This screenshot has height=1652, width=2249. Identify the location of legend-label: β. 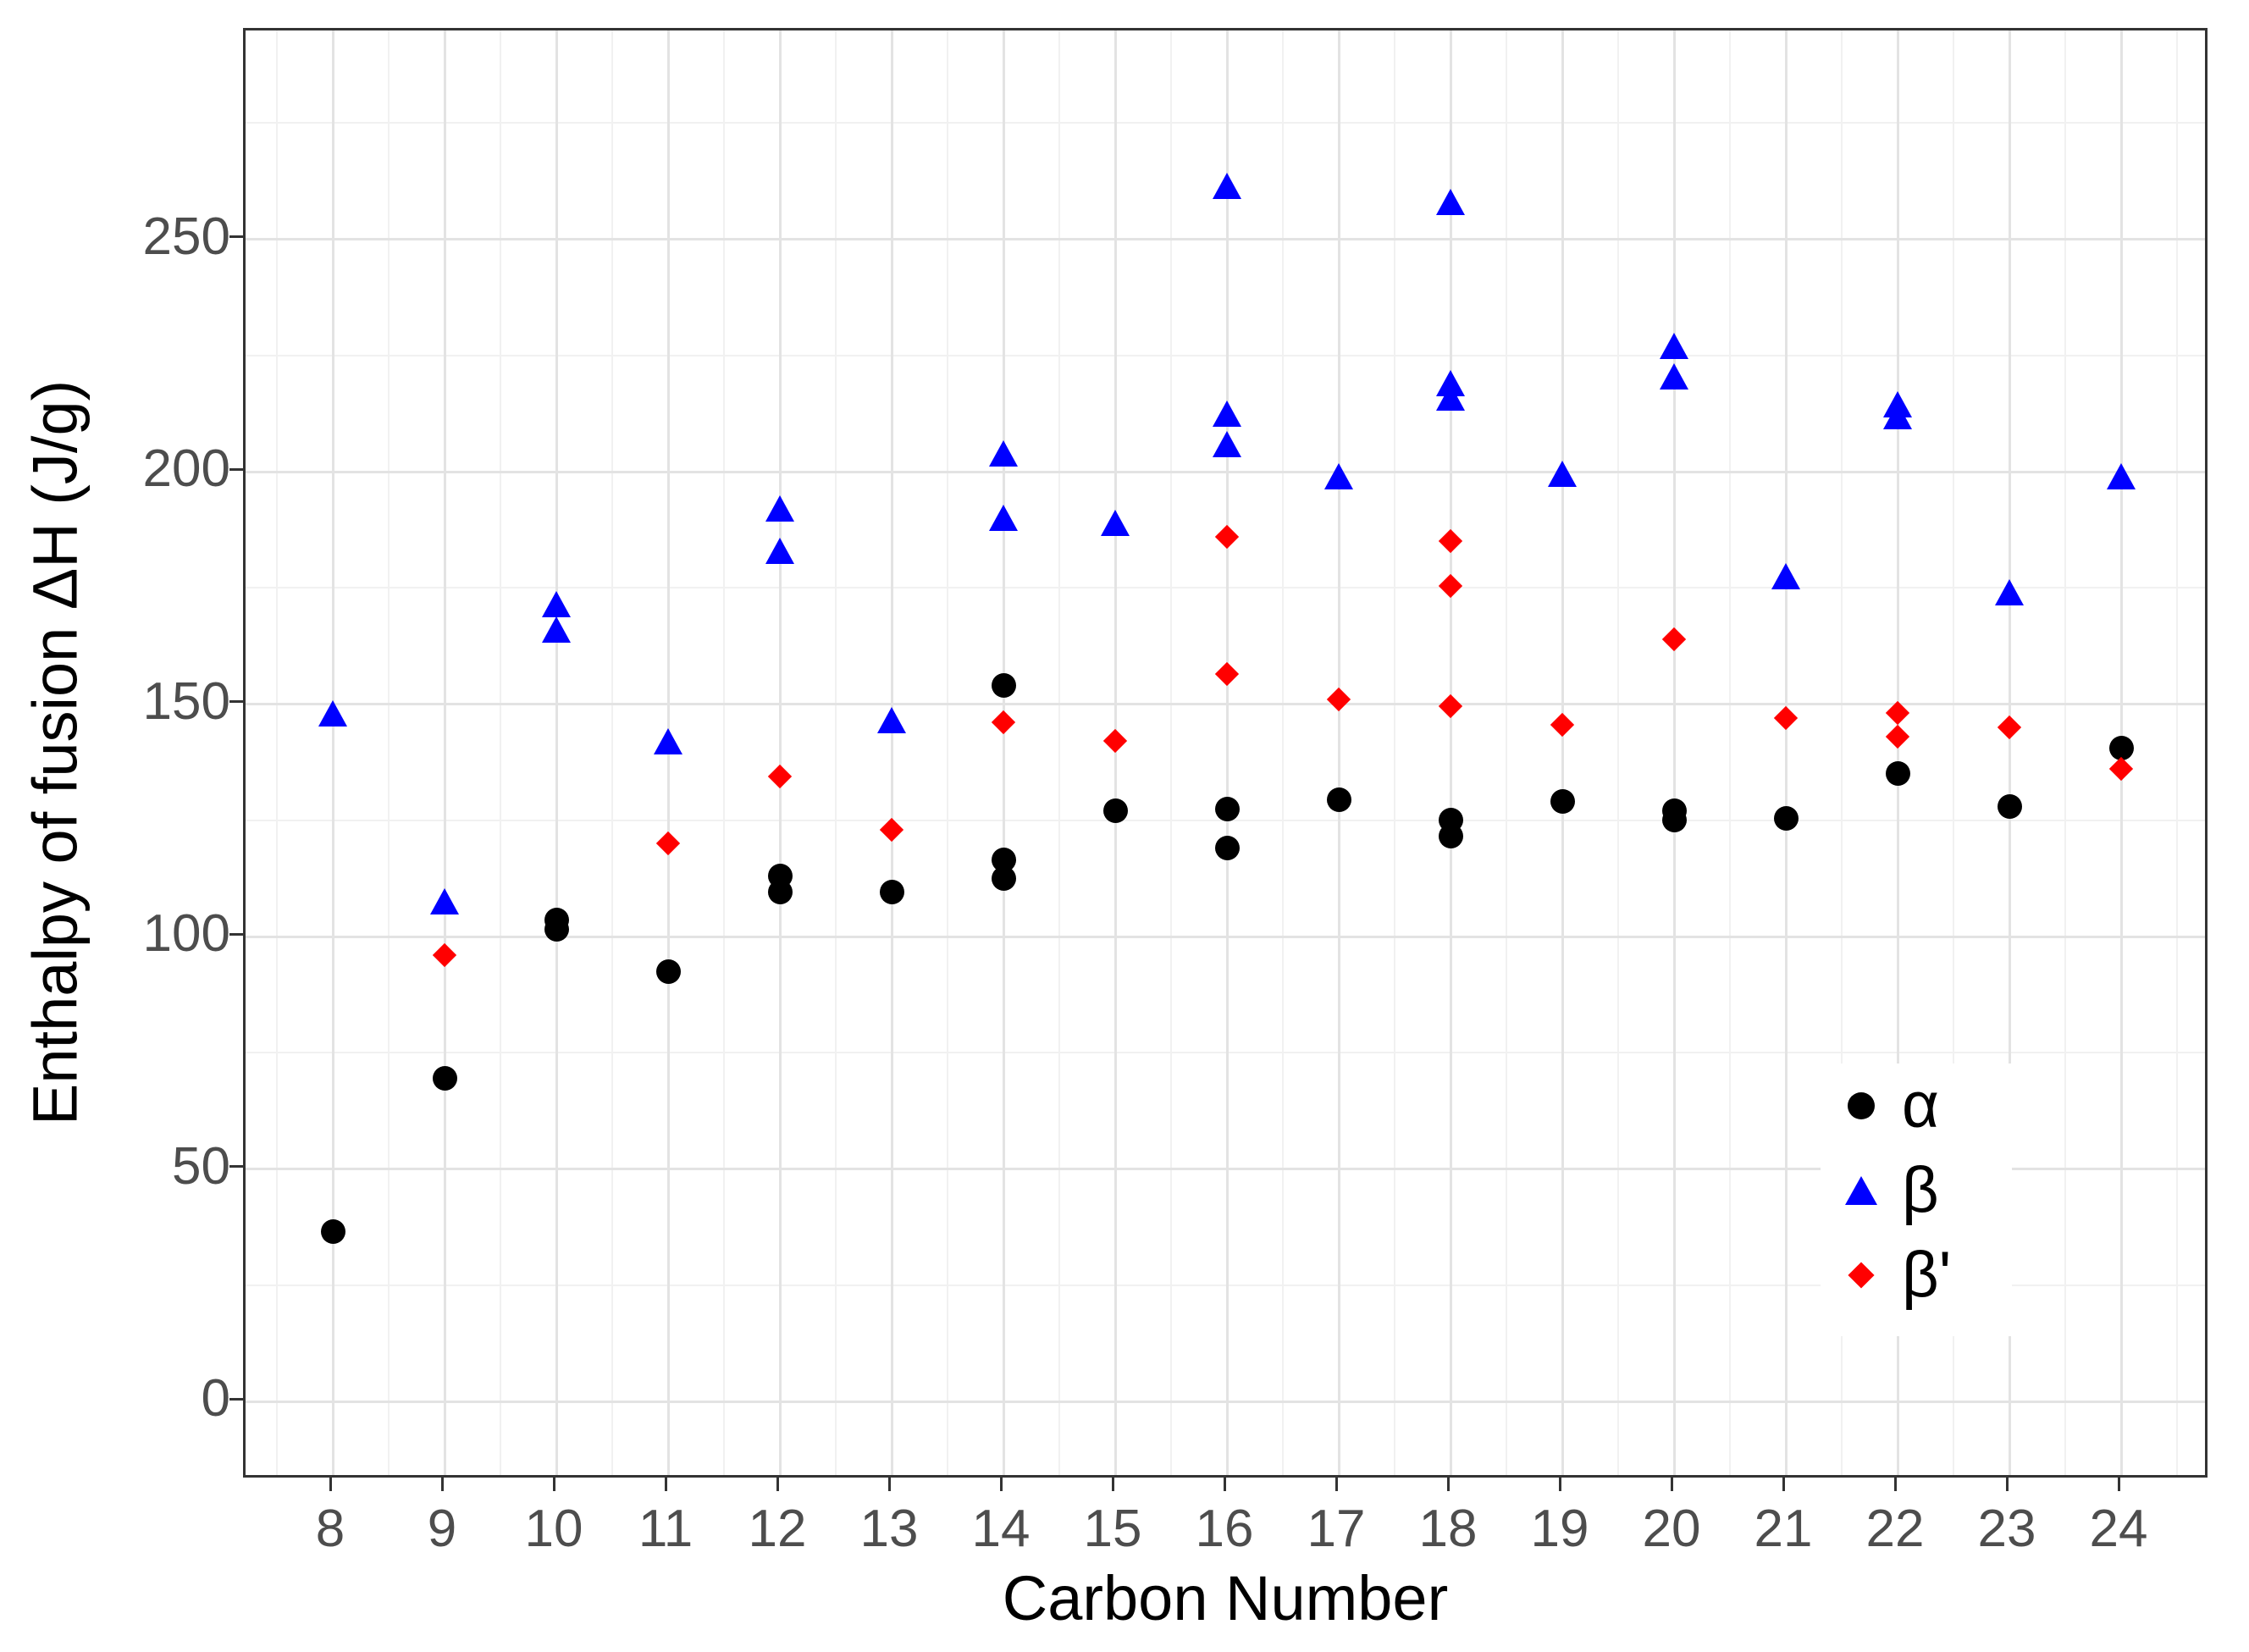
(1921, 1190).